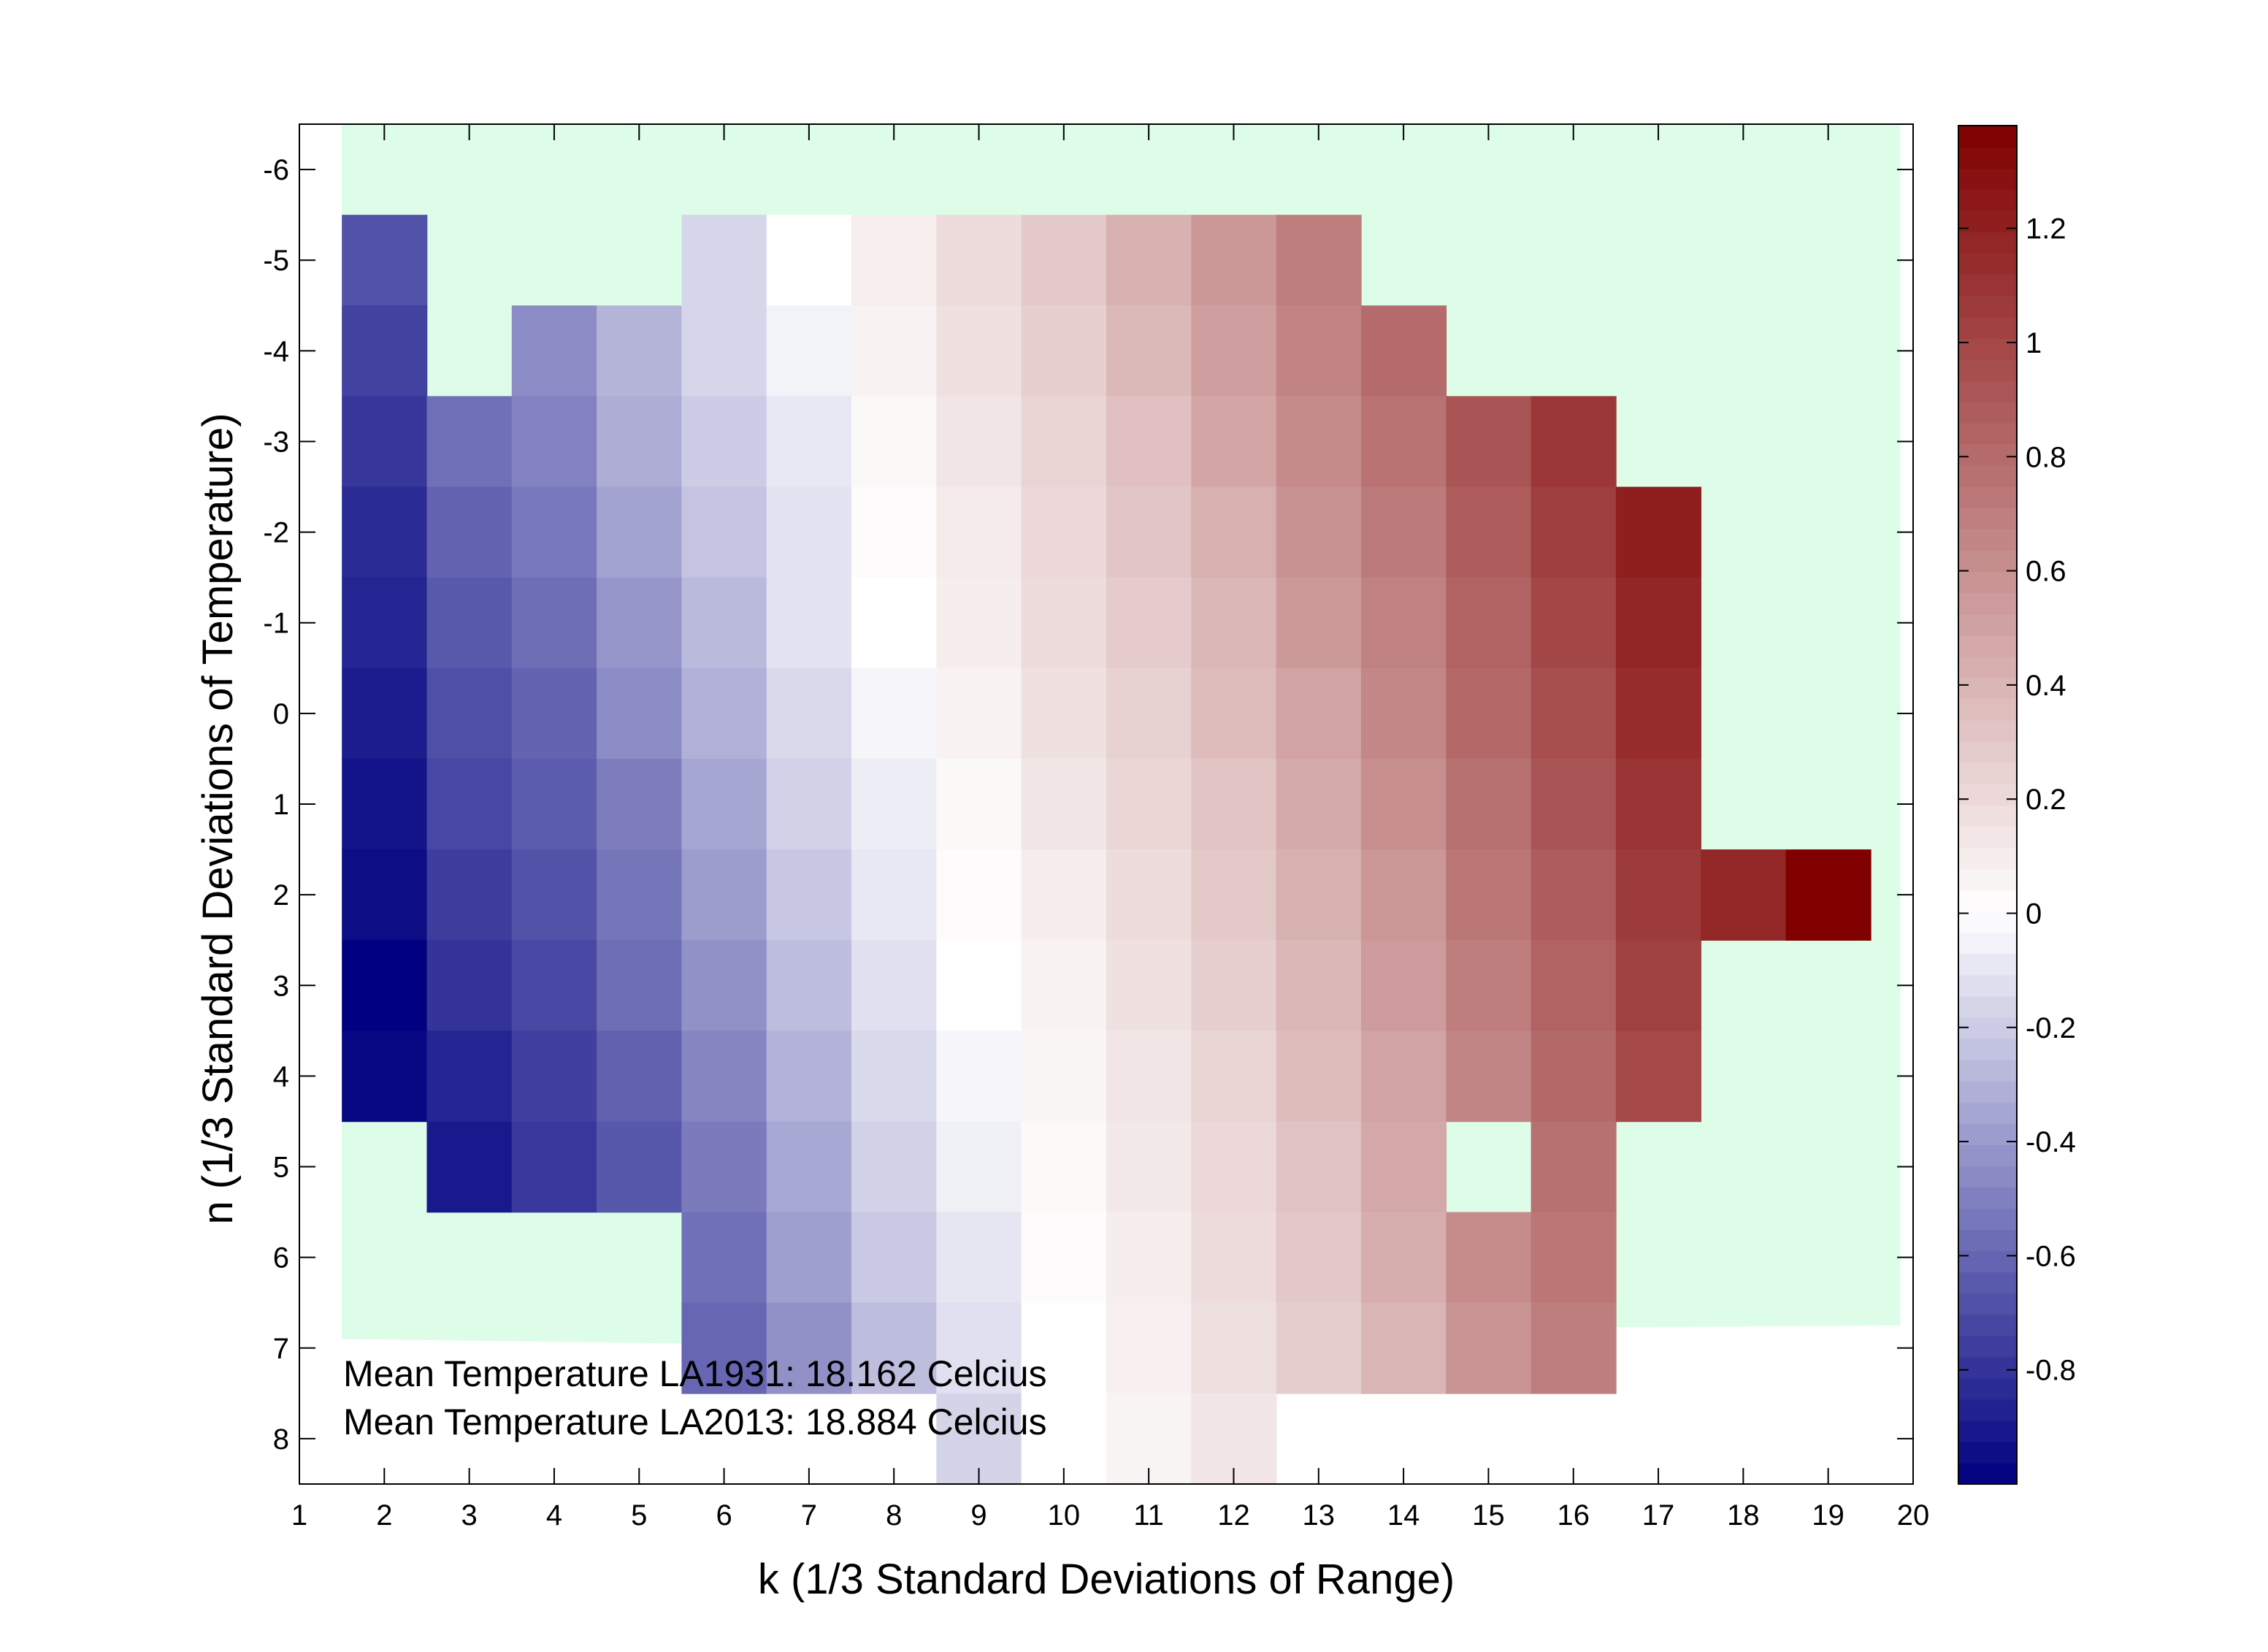 Image resolution: width=2268 pixels, height=1652 pixels. Describe the element at coordinates (469, 1515) in the screenshot. I see `x-tick-label: 3` at that location.